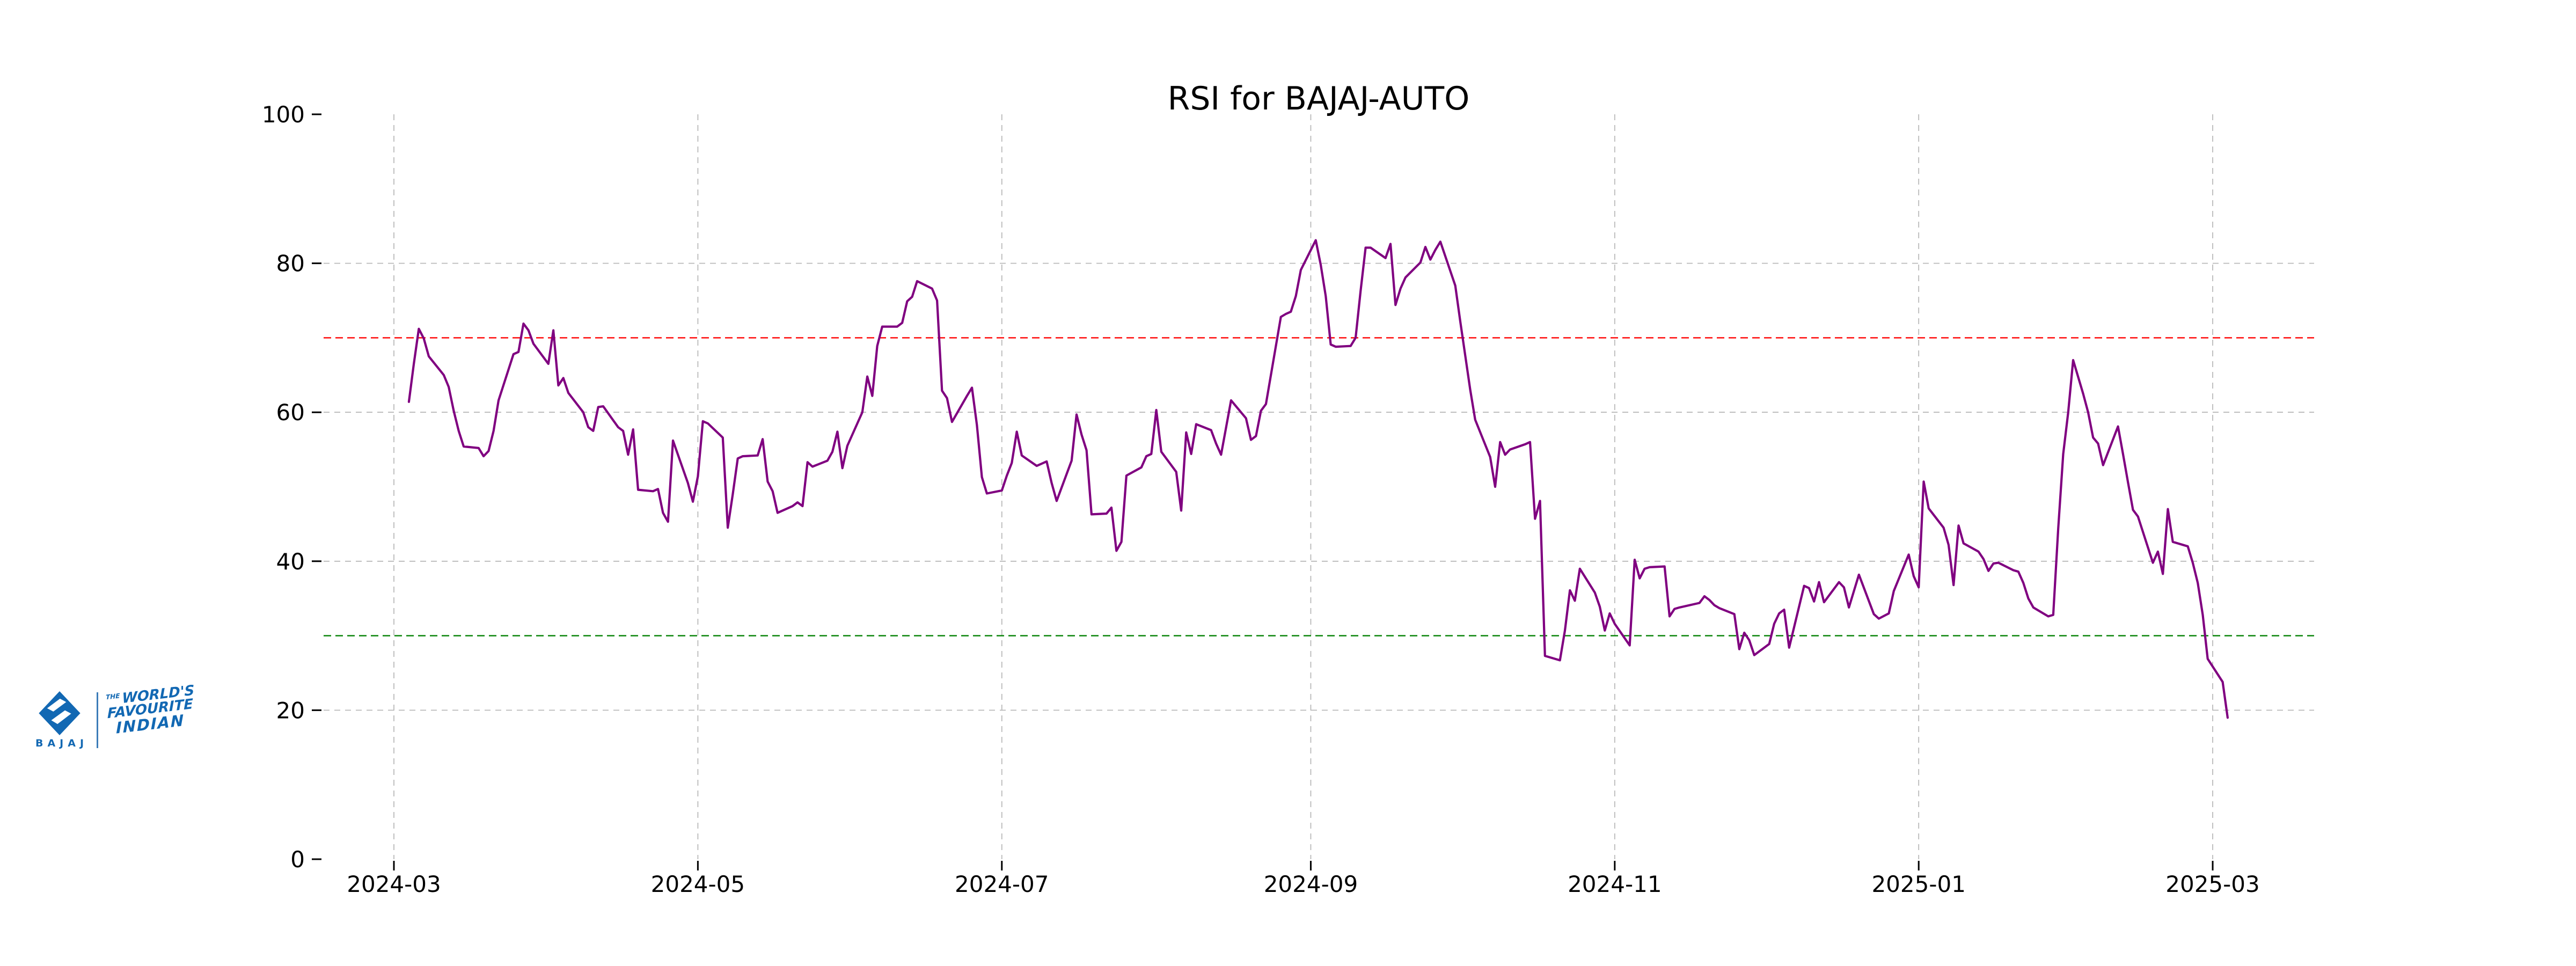 The width and height of the screenshot is (2576, 966). What do you see at coordinates (698, 884) in the screenshot?
I see `x-tick-label-2024-05: 2024-05` at bounding box center [698, 884].